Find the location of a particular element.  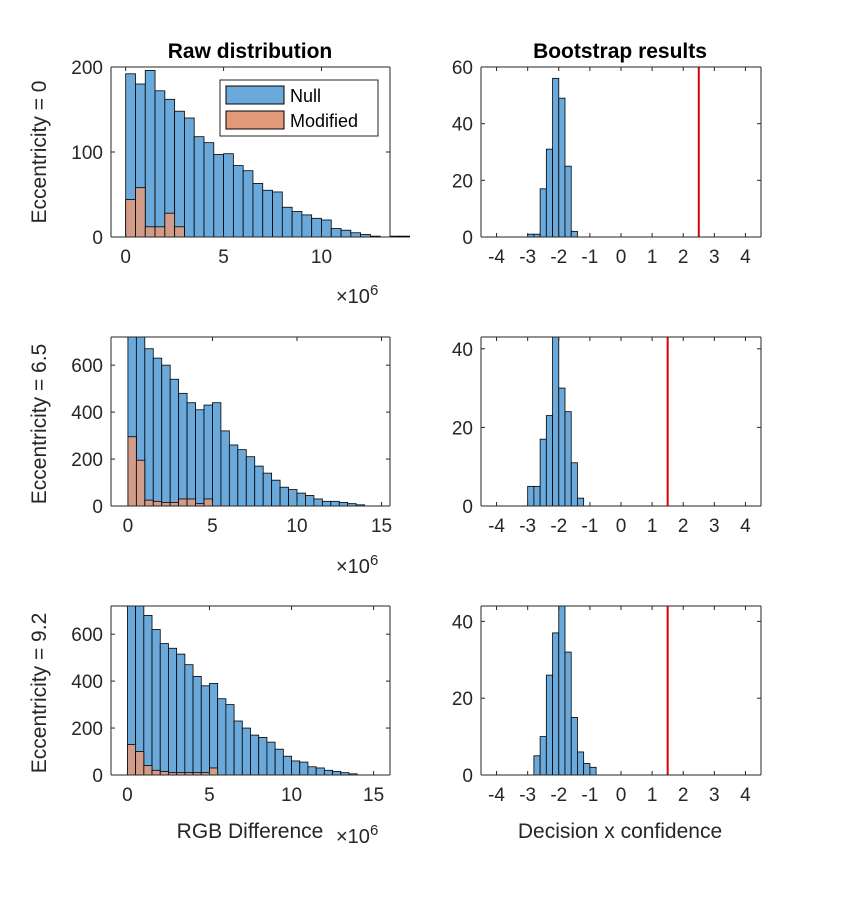

y-tick-label: 400 is located at coordinates (87, 413).